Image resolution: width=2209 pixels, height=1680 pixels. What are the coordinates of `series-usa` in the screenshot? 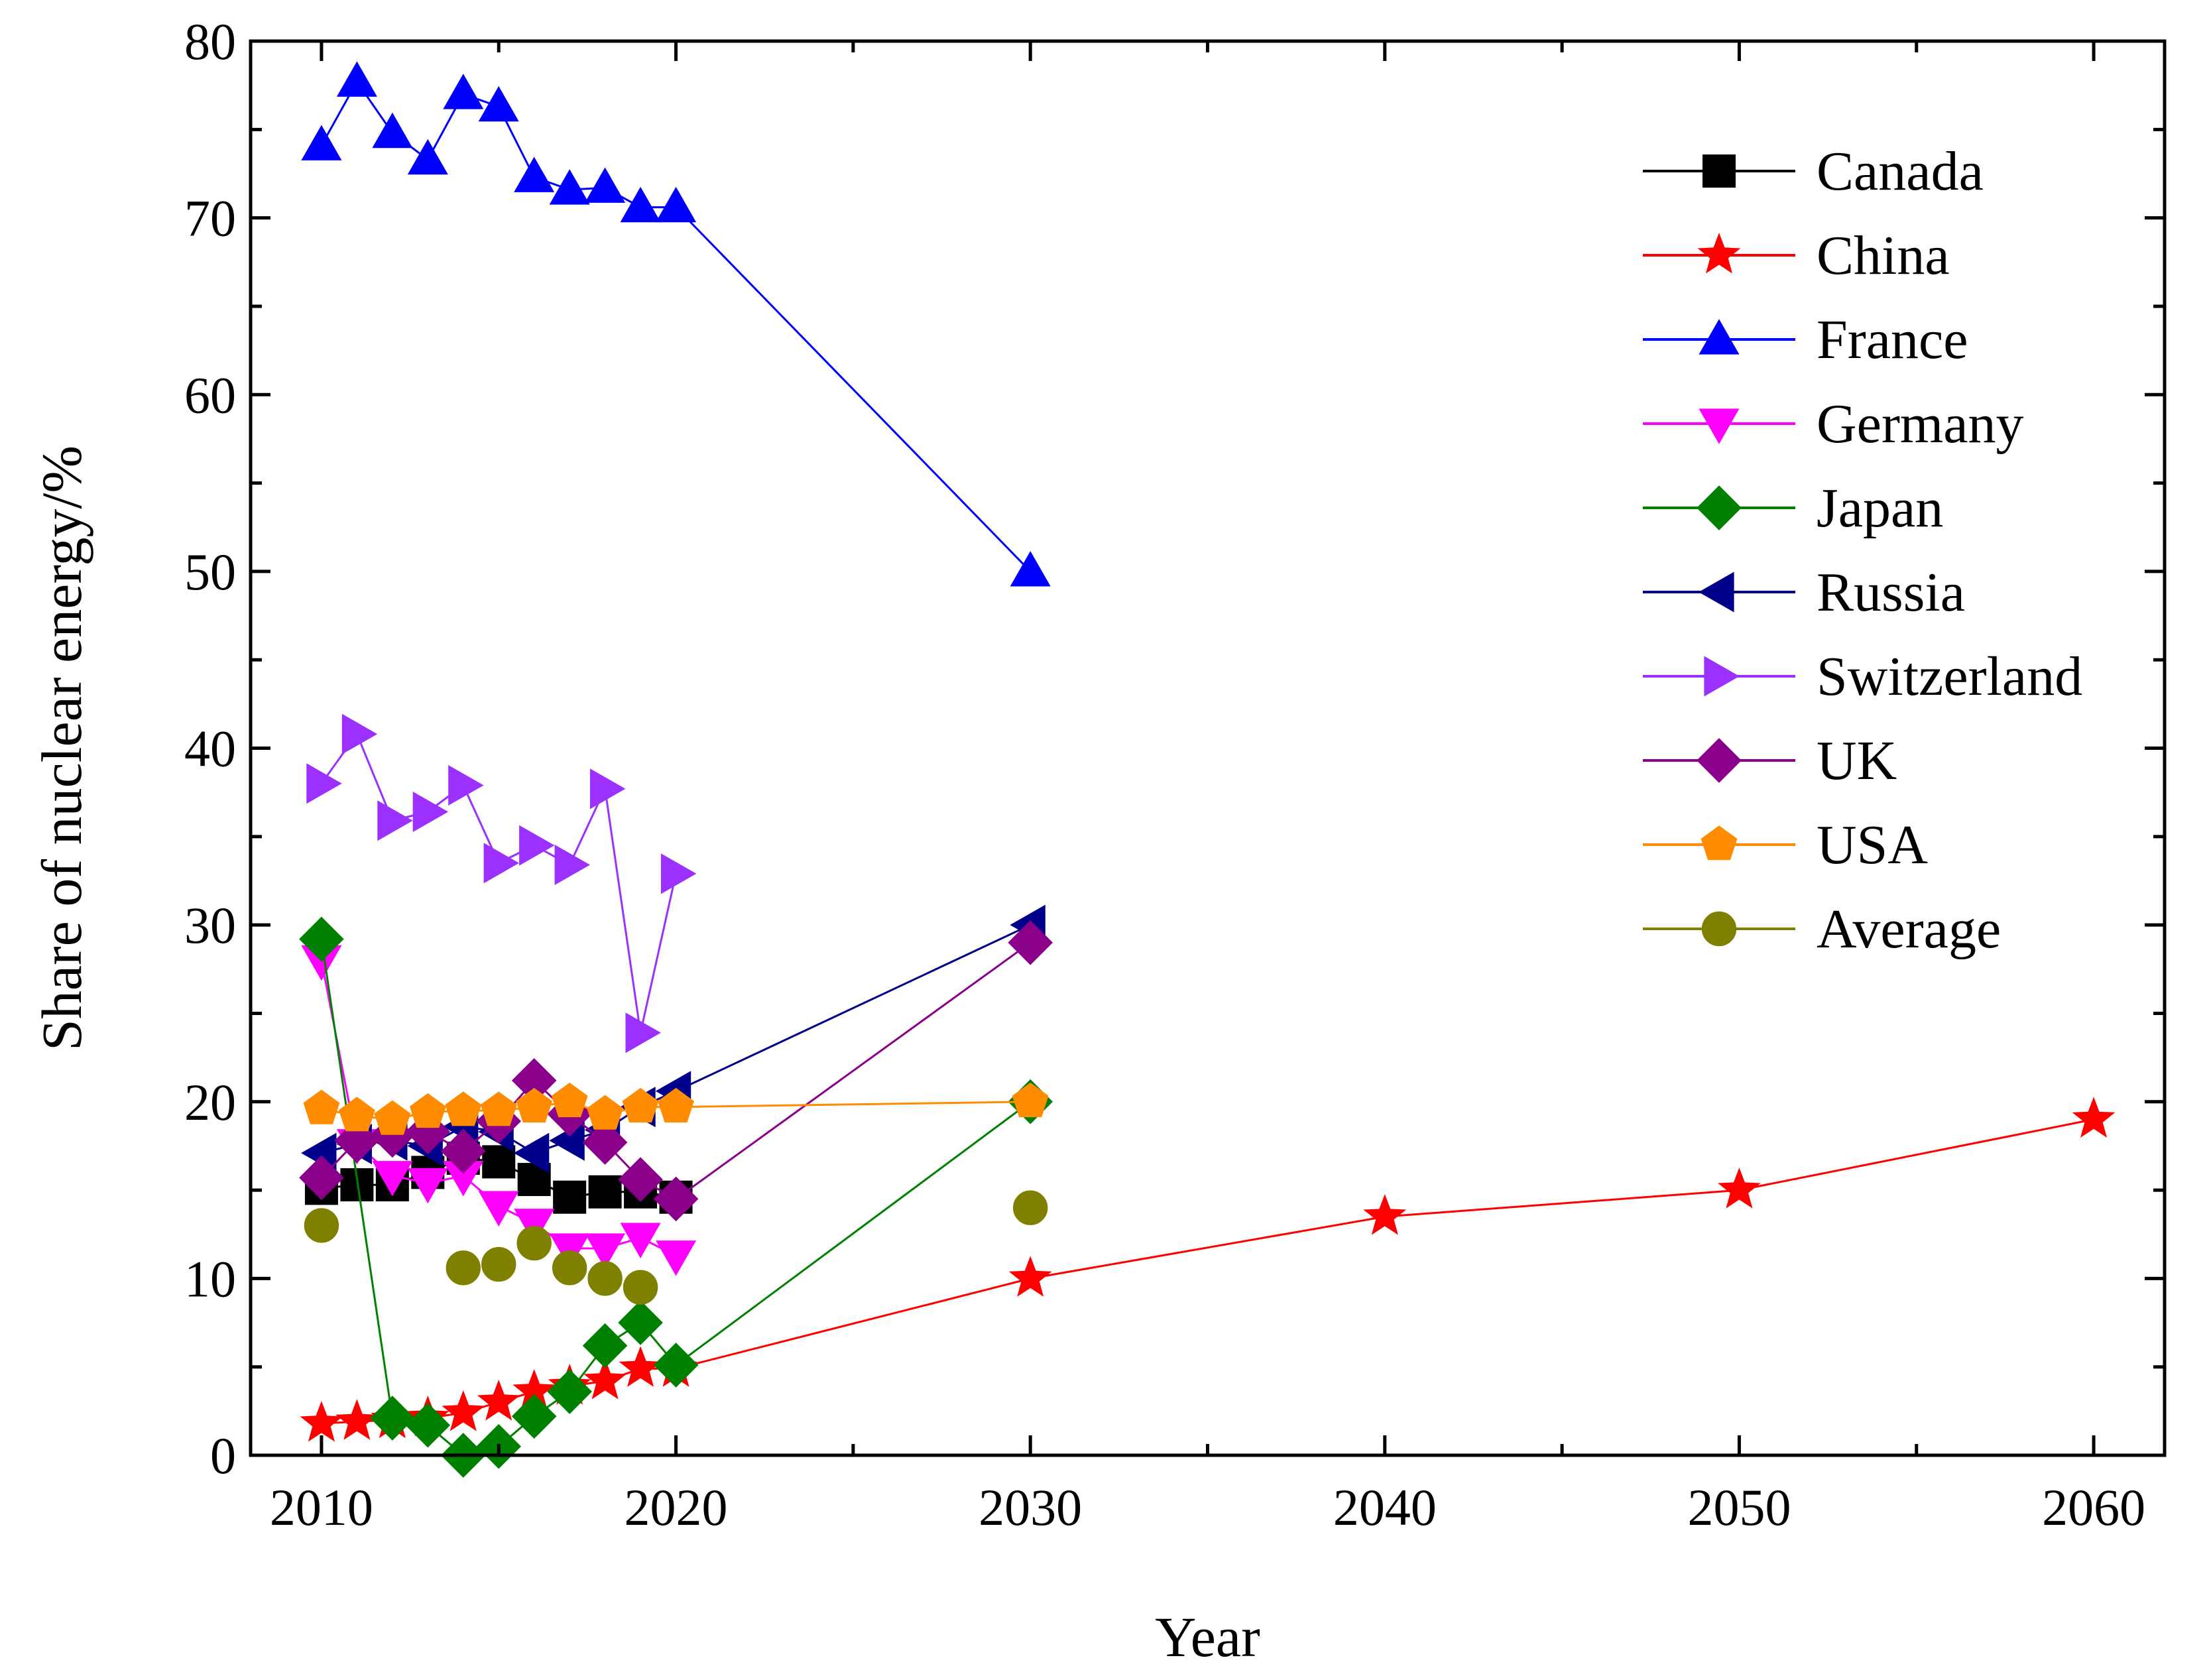 It's located at (676, 1108).